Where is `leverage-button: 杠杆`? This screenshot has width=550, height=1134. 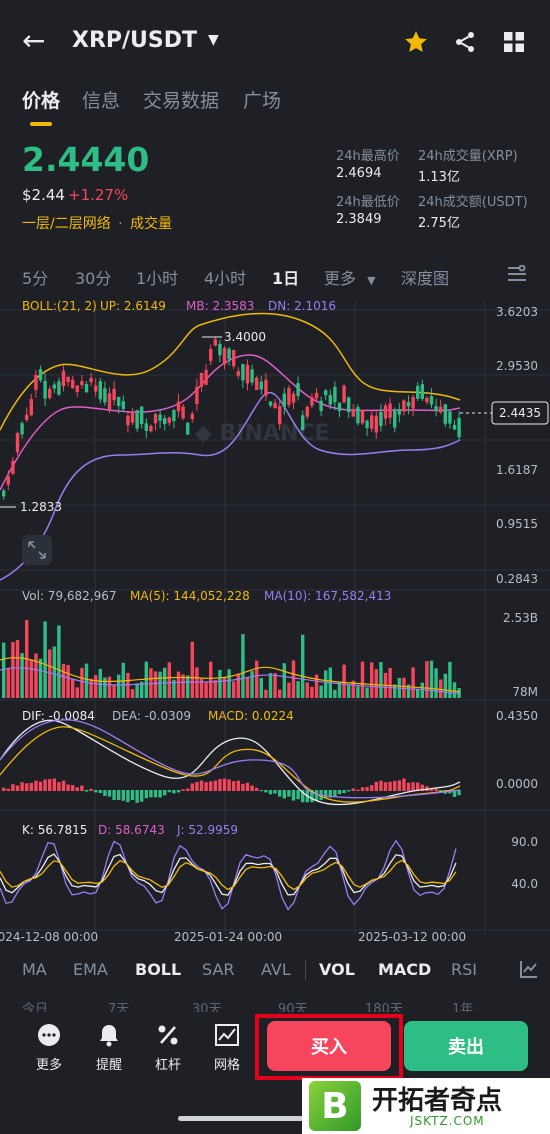 leverage-button: 杠杆 is located at coordinates (168, 1047).